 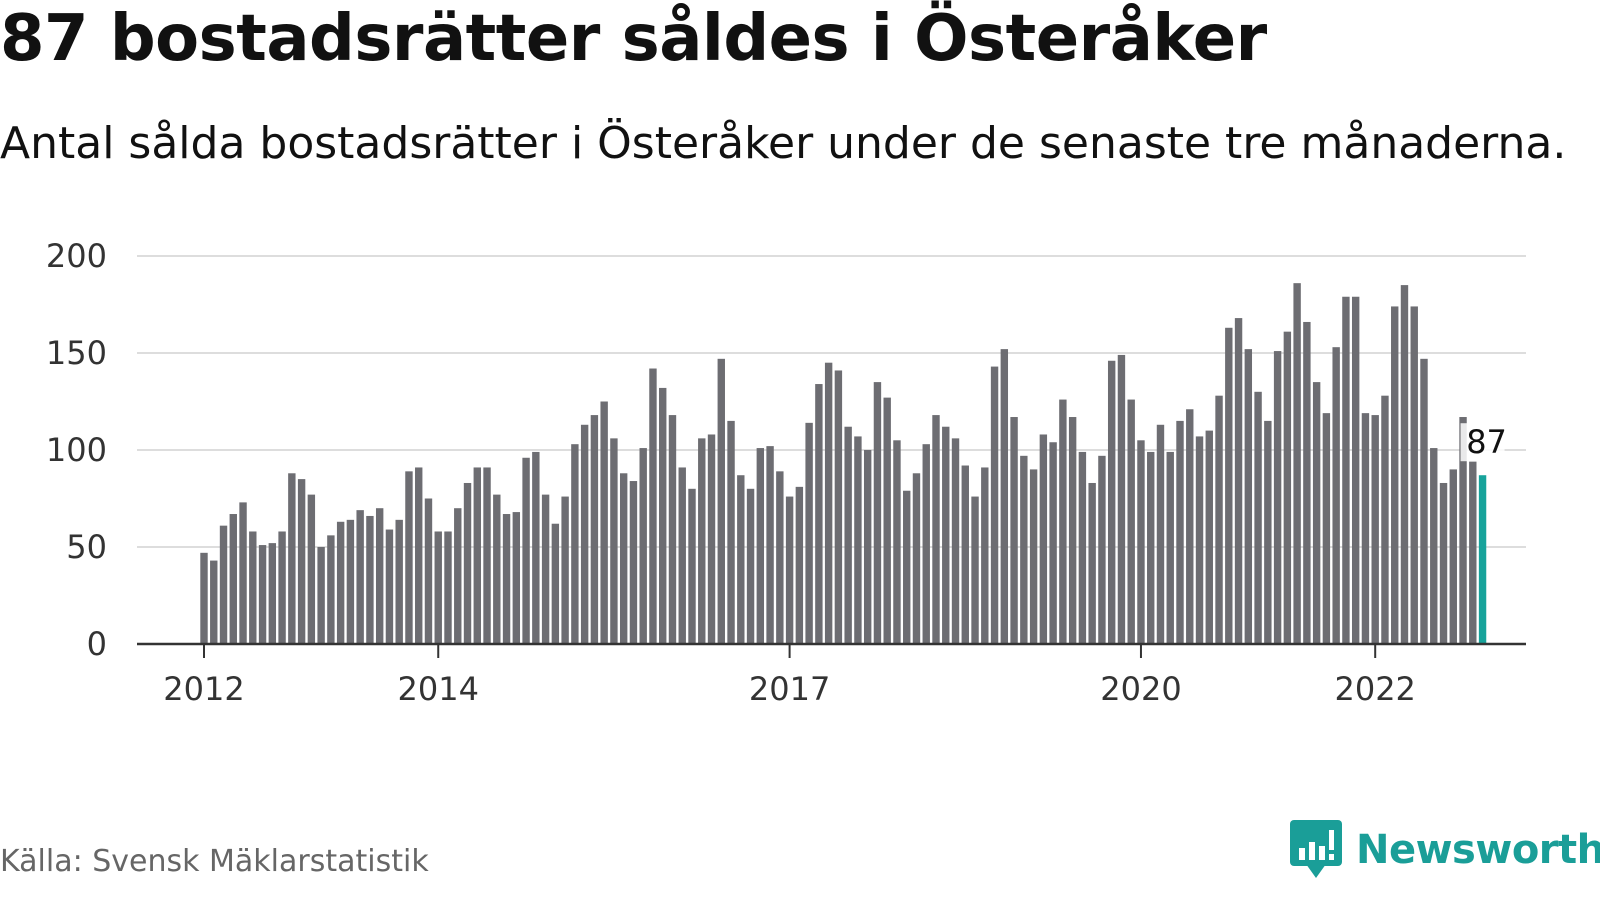 What do you see at coordinates (1482, 559) in the screenshot?
I see `bar-highlight` at bounding box center [1482, 559].